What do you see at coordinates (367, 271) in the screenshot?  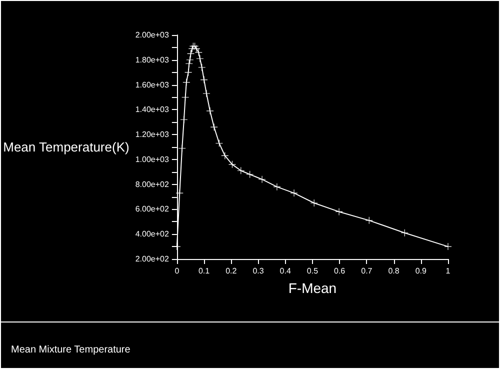 I see `x-tick-label: 0.7` at bounding box center [367, 271].